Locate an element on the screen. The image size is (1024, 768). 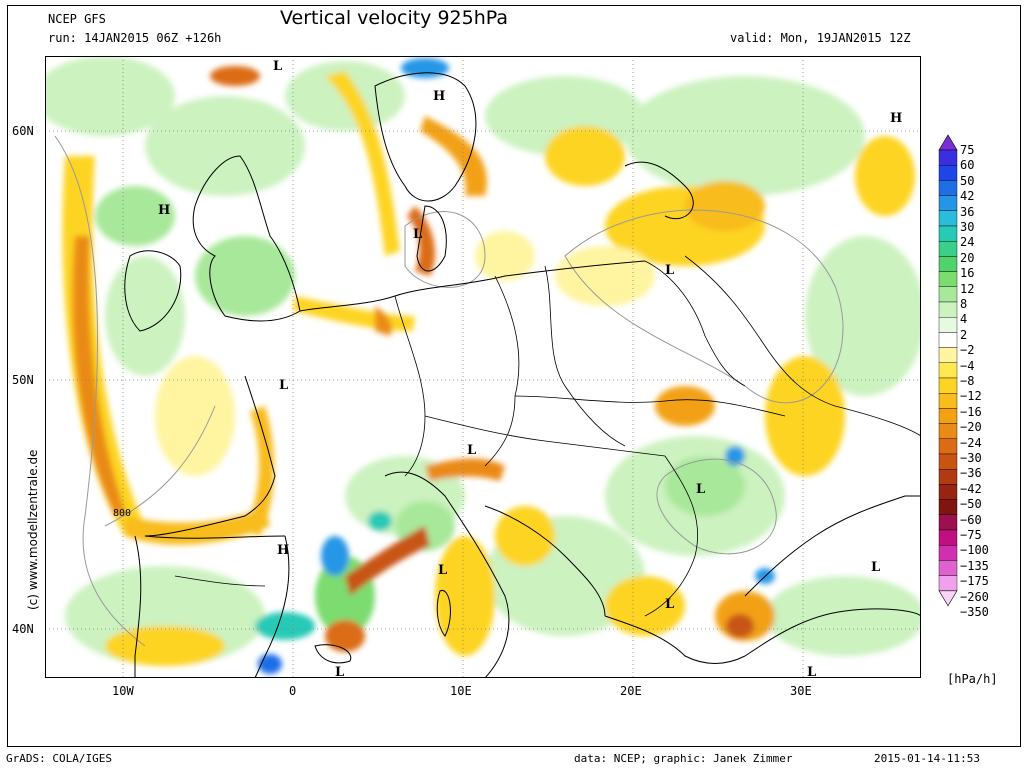
colorbar-tick-label: −135 is located at coordinates (974, 565).